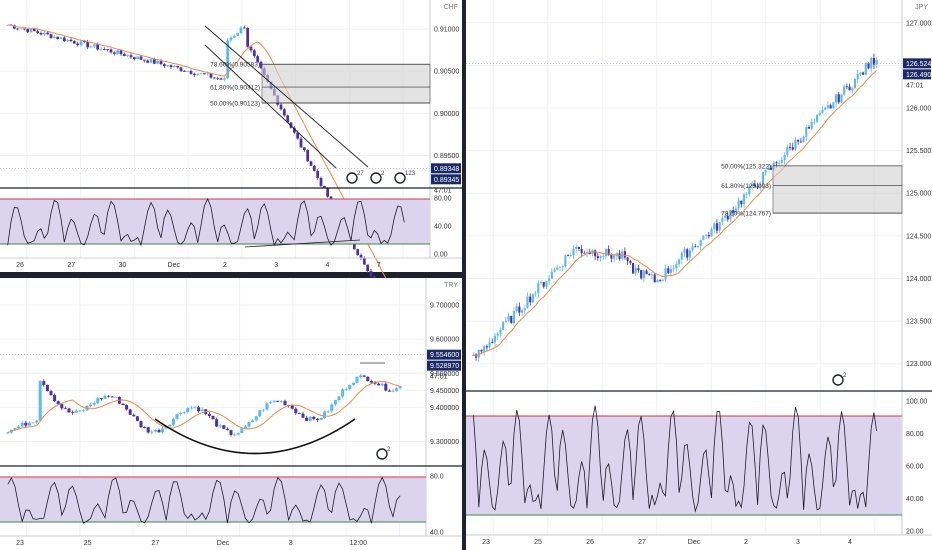  Describe the element at coordinates (446, 169) in the screenshot. I see `last-price-label: 0.89348` at that location.